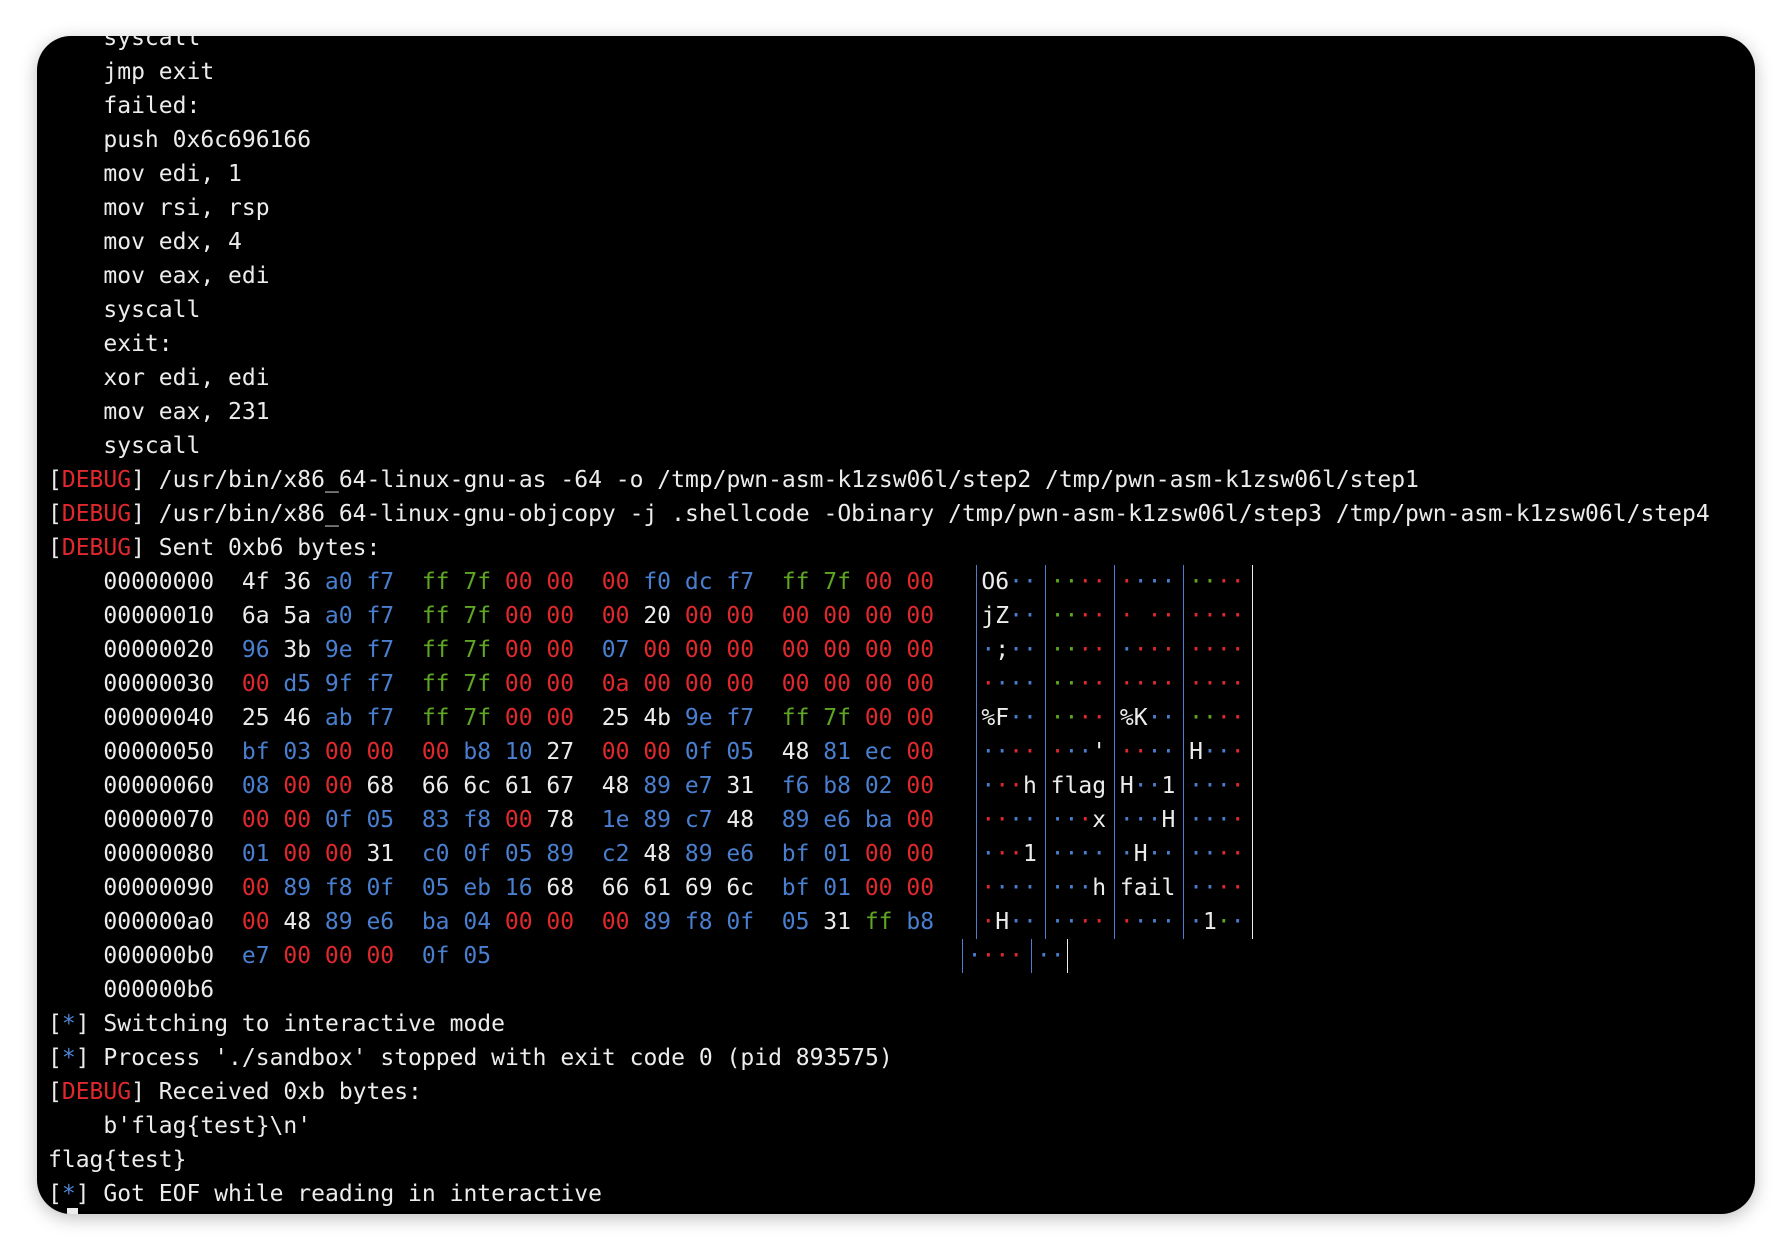  Describe the element at coordinates (1050, 956) in the screenshot. I see `ascii-group: ··` at that location.